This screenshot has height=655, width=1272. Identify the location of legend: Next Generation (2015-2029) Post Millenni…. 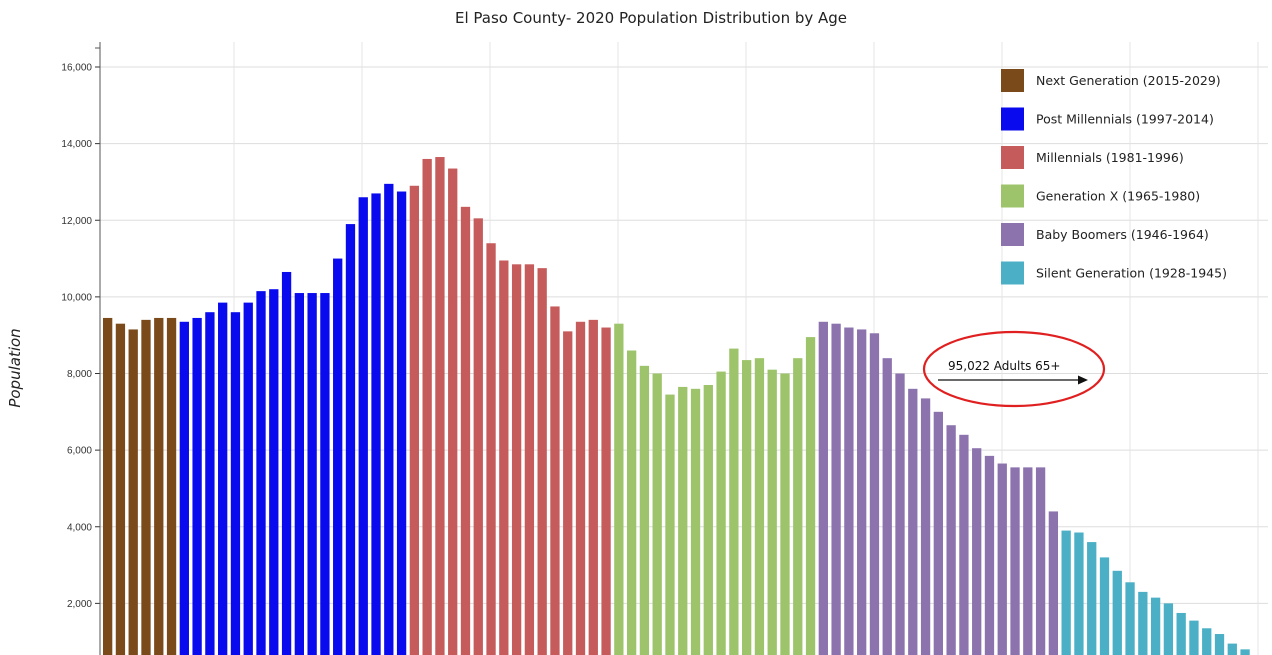
(1114, 177).